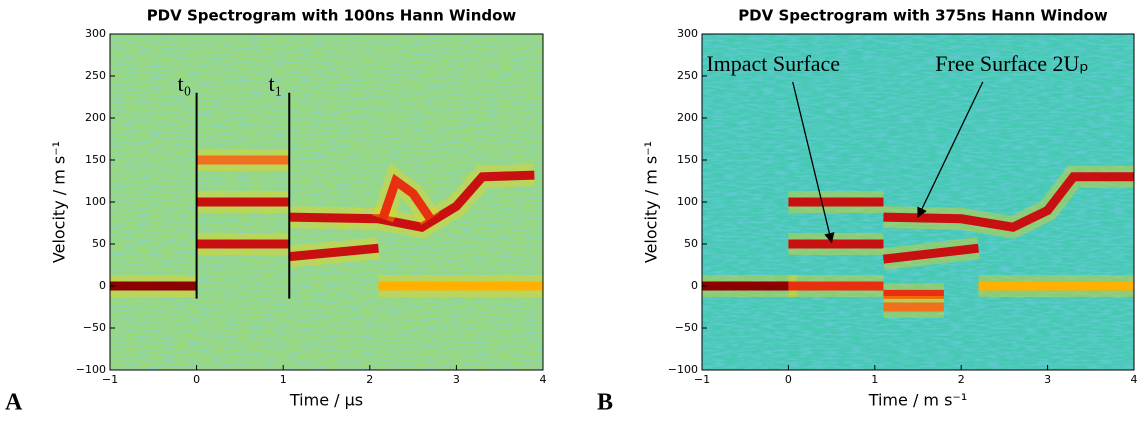  Describe the element at coordinates (605, 403) in the screenshot. I see `panel-label: B` at that location.